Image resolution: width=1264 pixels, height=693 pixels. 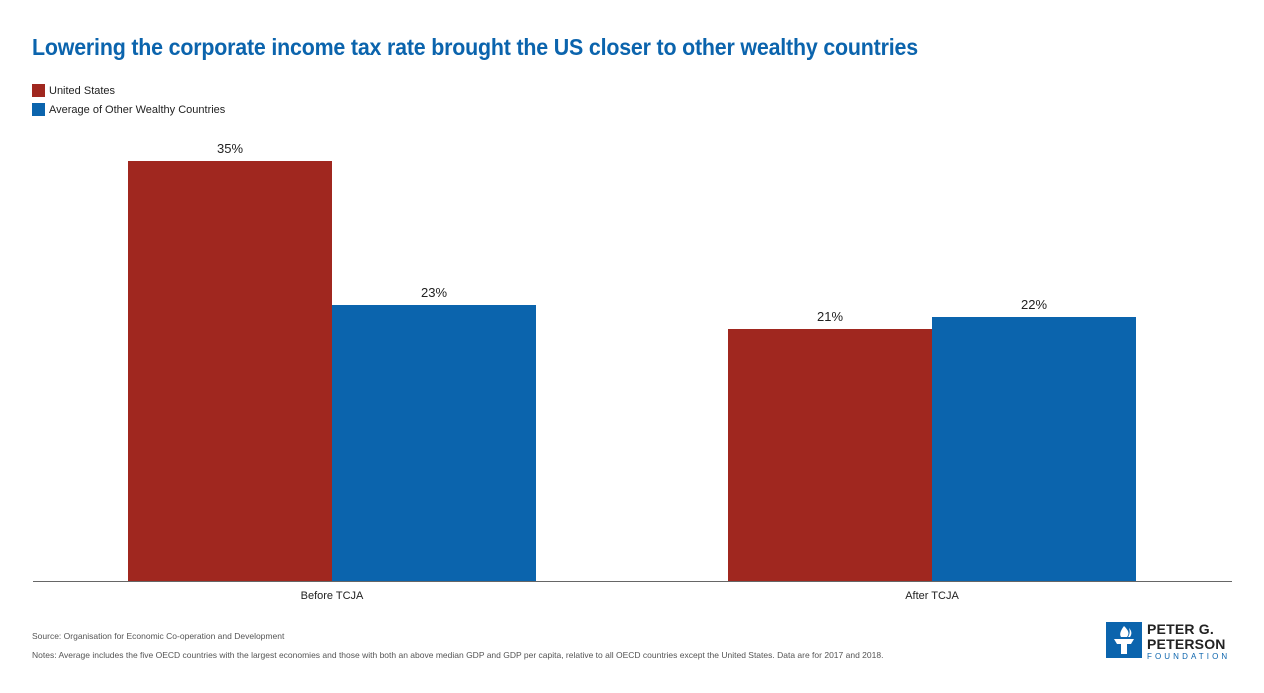 What do you see at coordinates (1124, 640) in the screenshot?
I see `torch-icon` at bounding box center [1124, 640].